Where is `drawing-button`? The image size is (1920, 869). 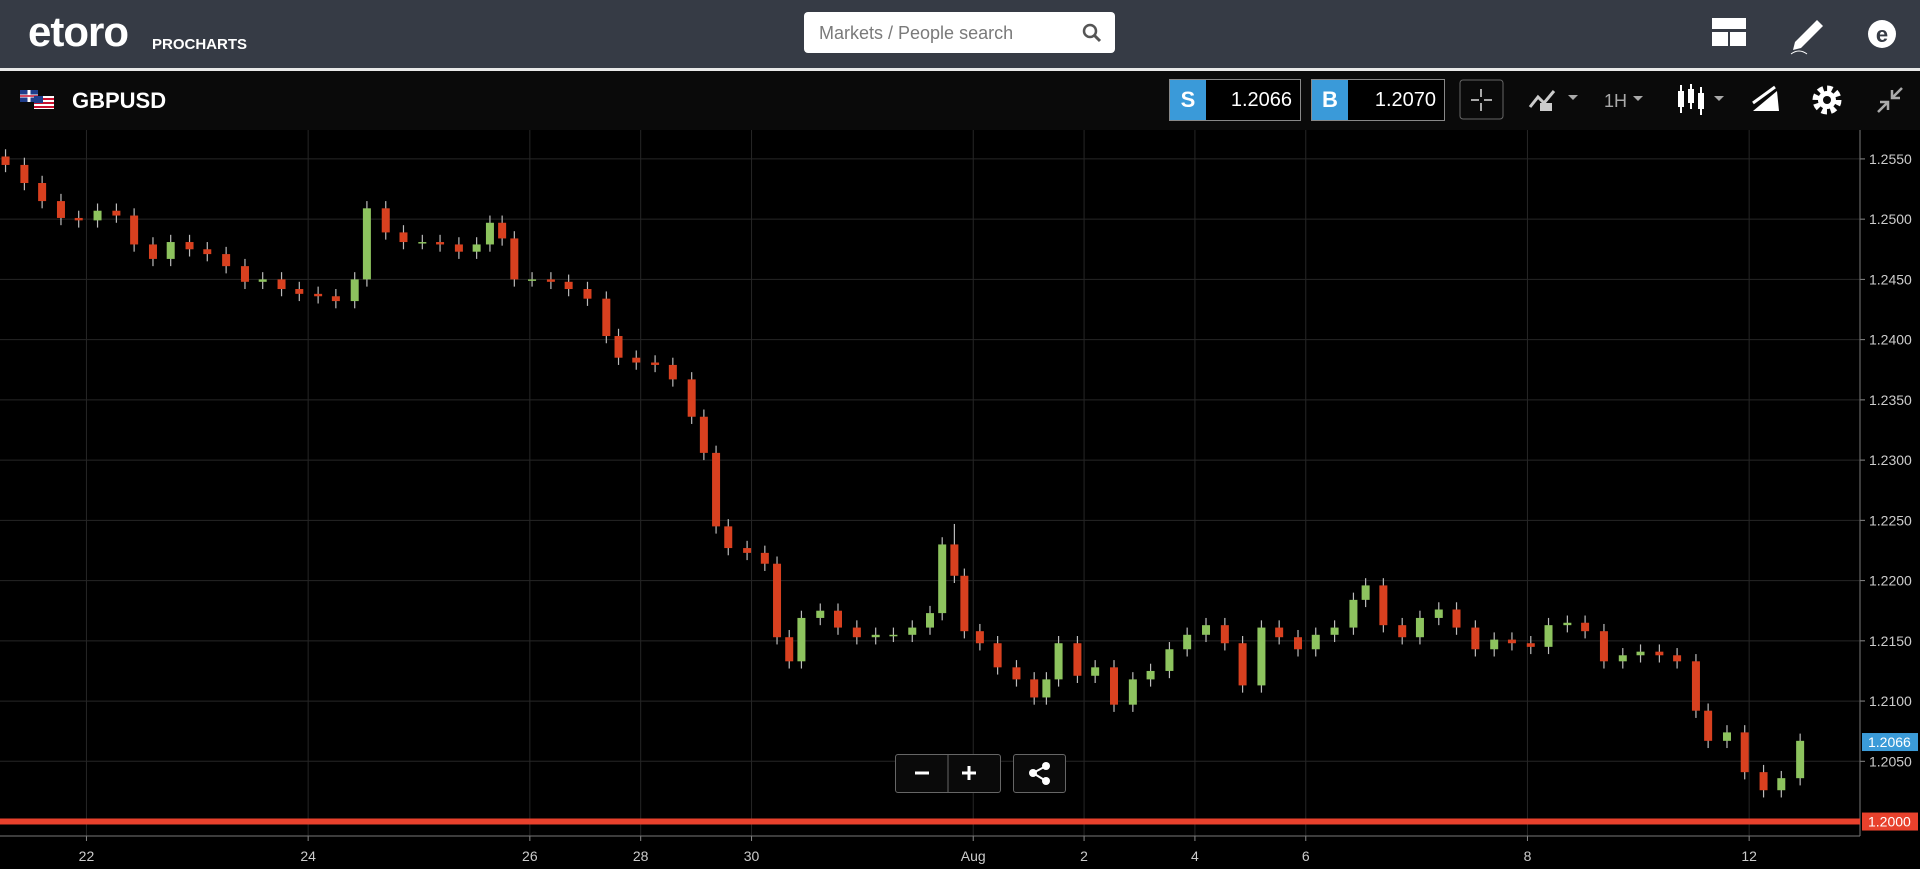 drawing-button is located at coordinates (1766, 100).